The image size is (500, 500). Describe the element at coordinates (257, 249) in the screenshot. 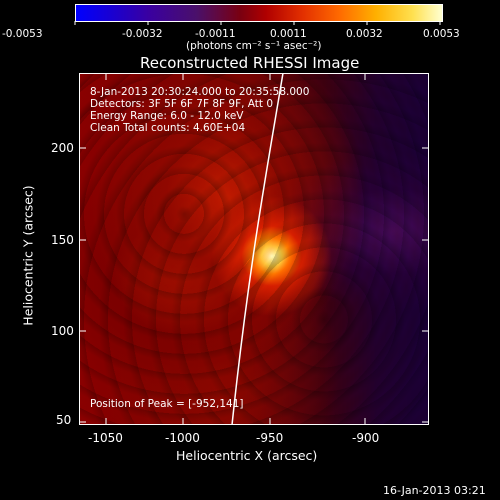

I see `solar-limb-curve` at that location.